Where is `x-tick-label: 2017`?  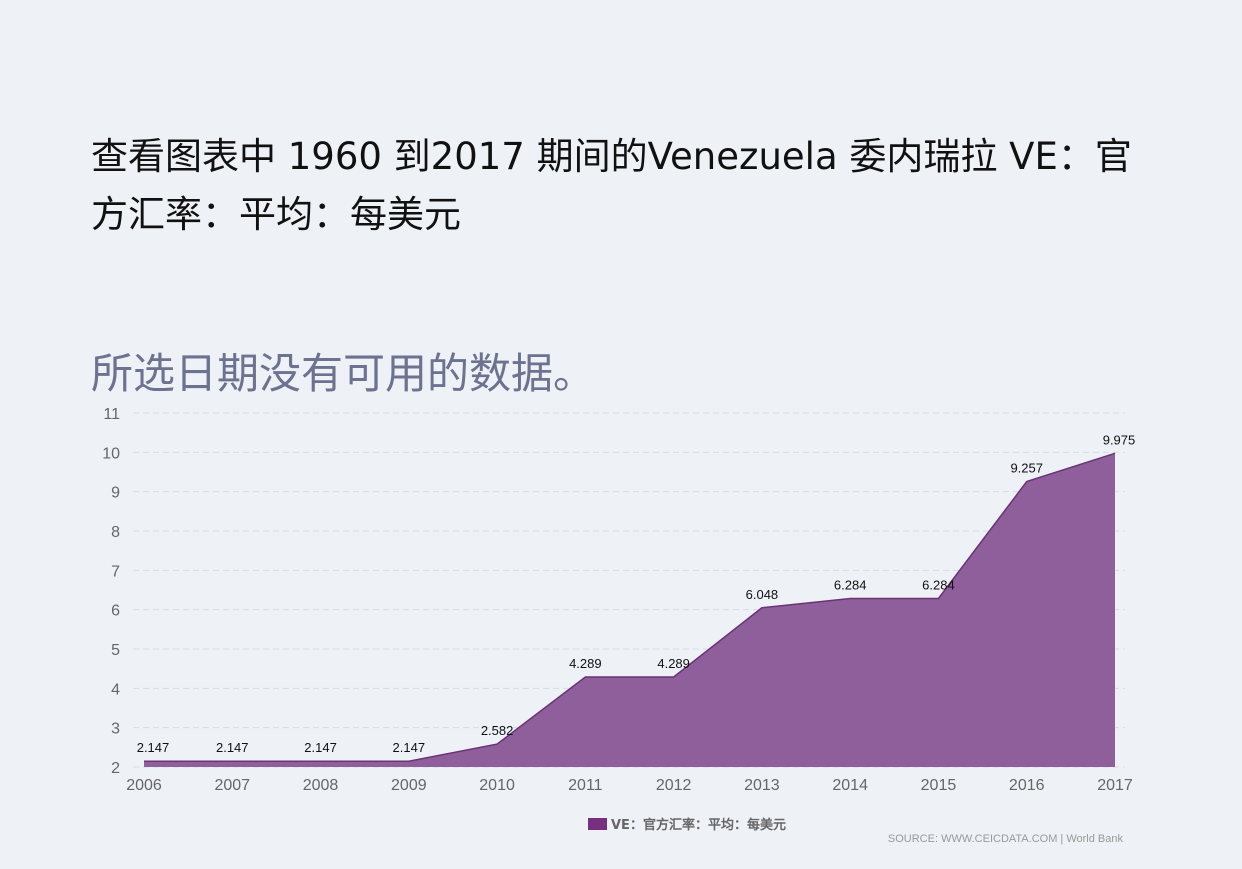
x-tick-label: 2017 is located at coordinates (1115, 785).